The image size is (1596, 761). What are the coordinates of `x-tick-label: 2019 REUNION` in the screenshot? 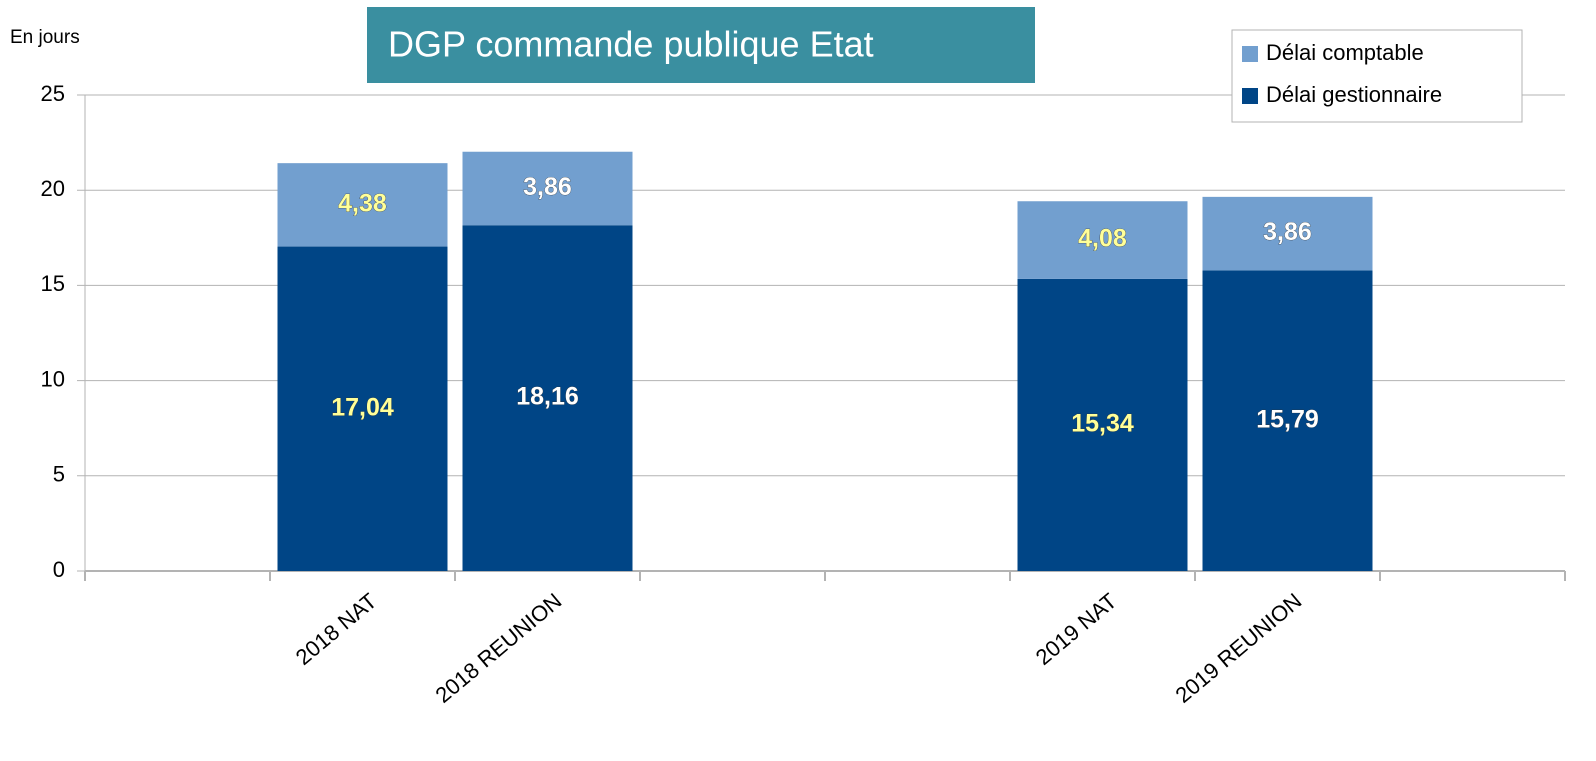 It's located at (1238, 648).